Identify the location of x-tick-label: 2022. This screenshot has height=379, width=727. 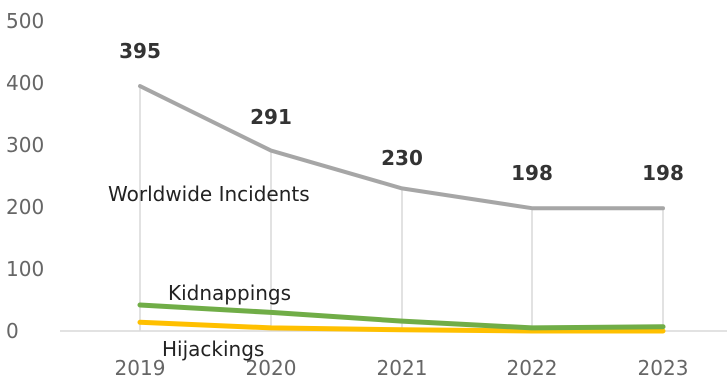
(532, 367).